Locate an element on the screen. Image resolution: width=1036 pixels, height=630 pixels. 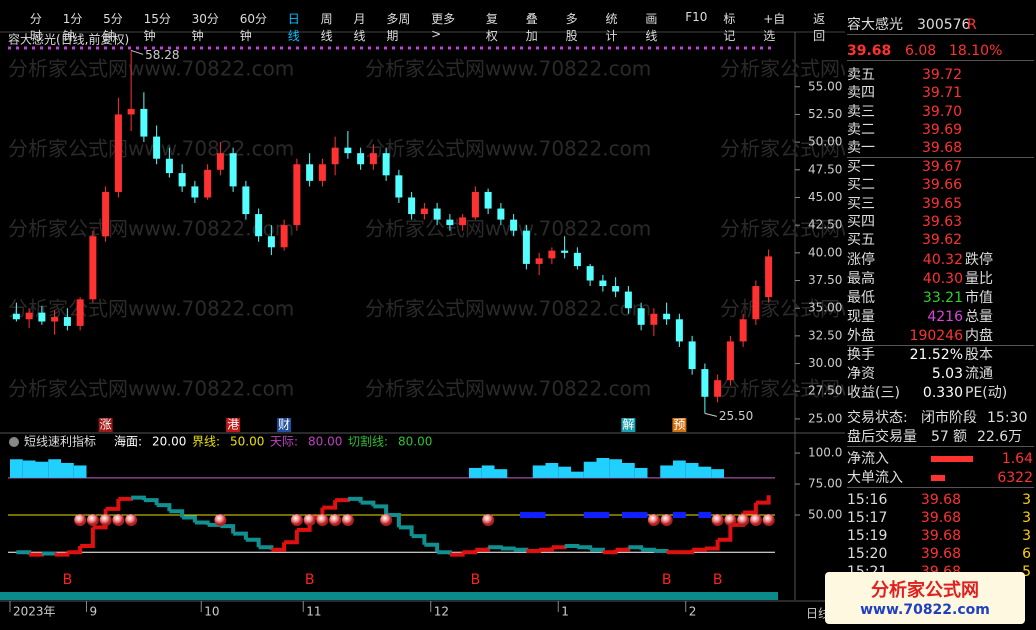
text: 最低 is located at coordinates (861, 298).